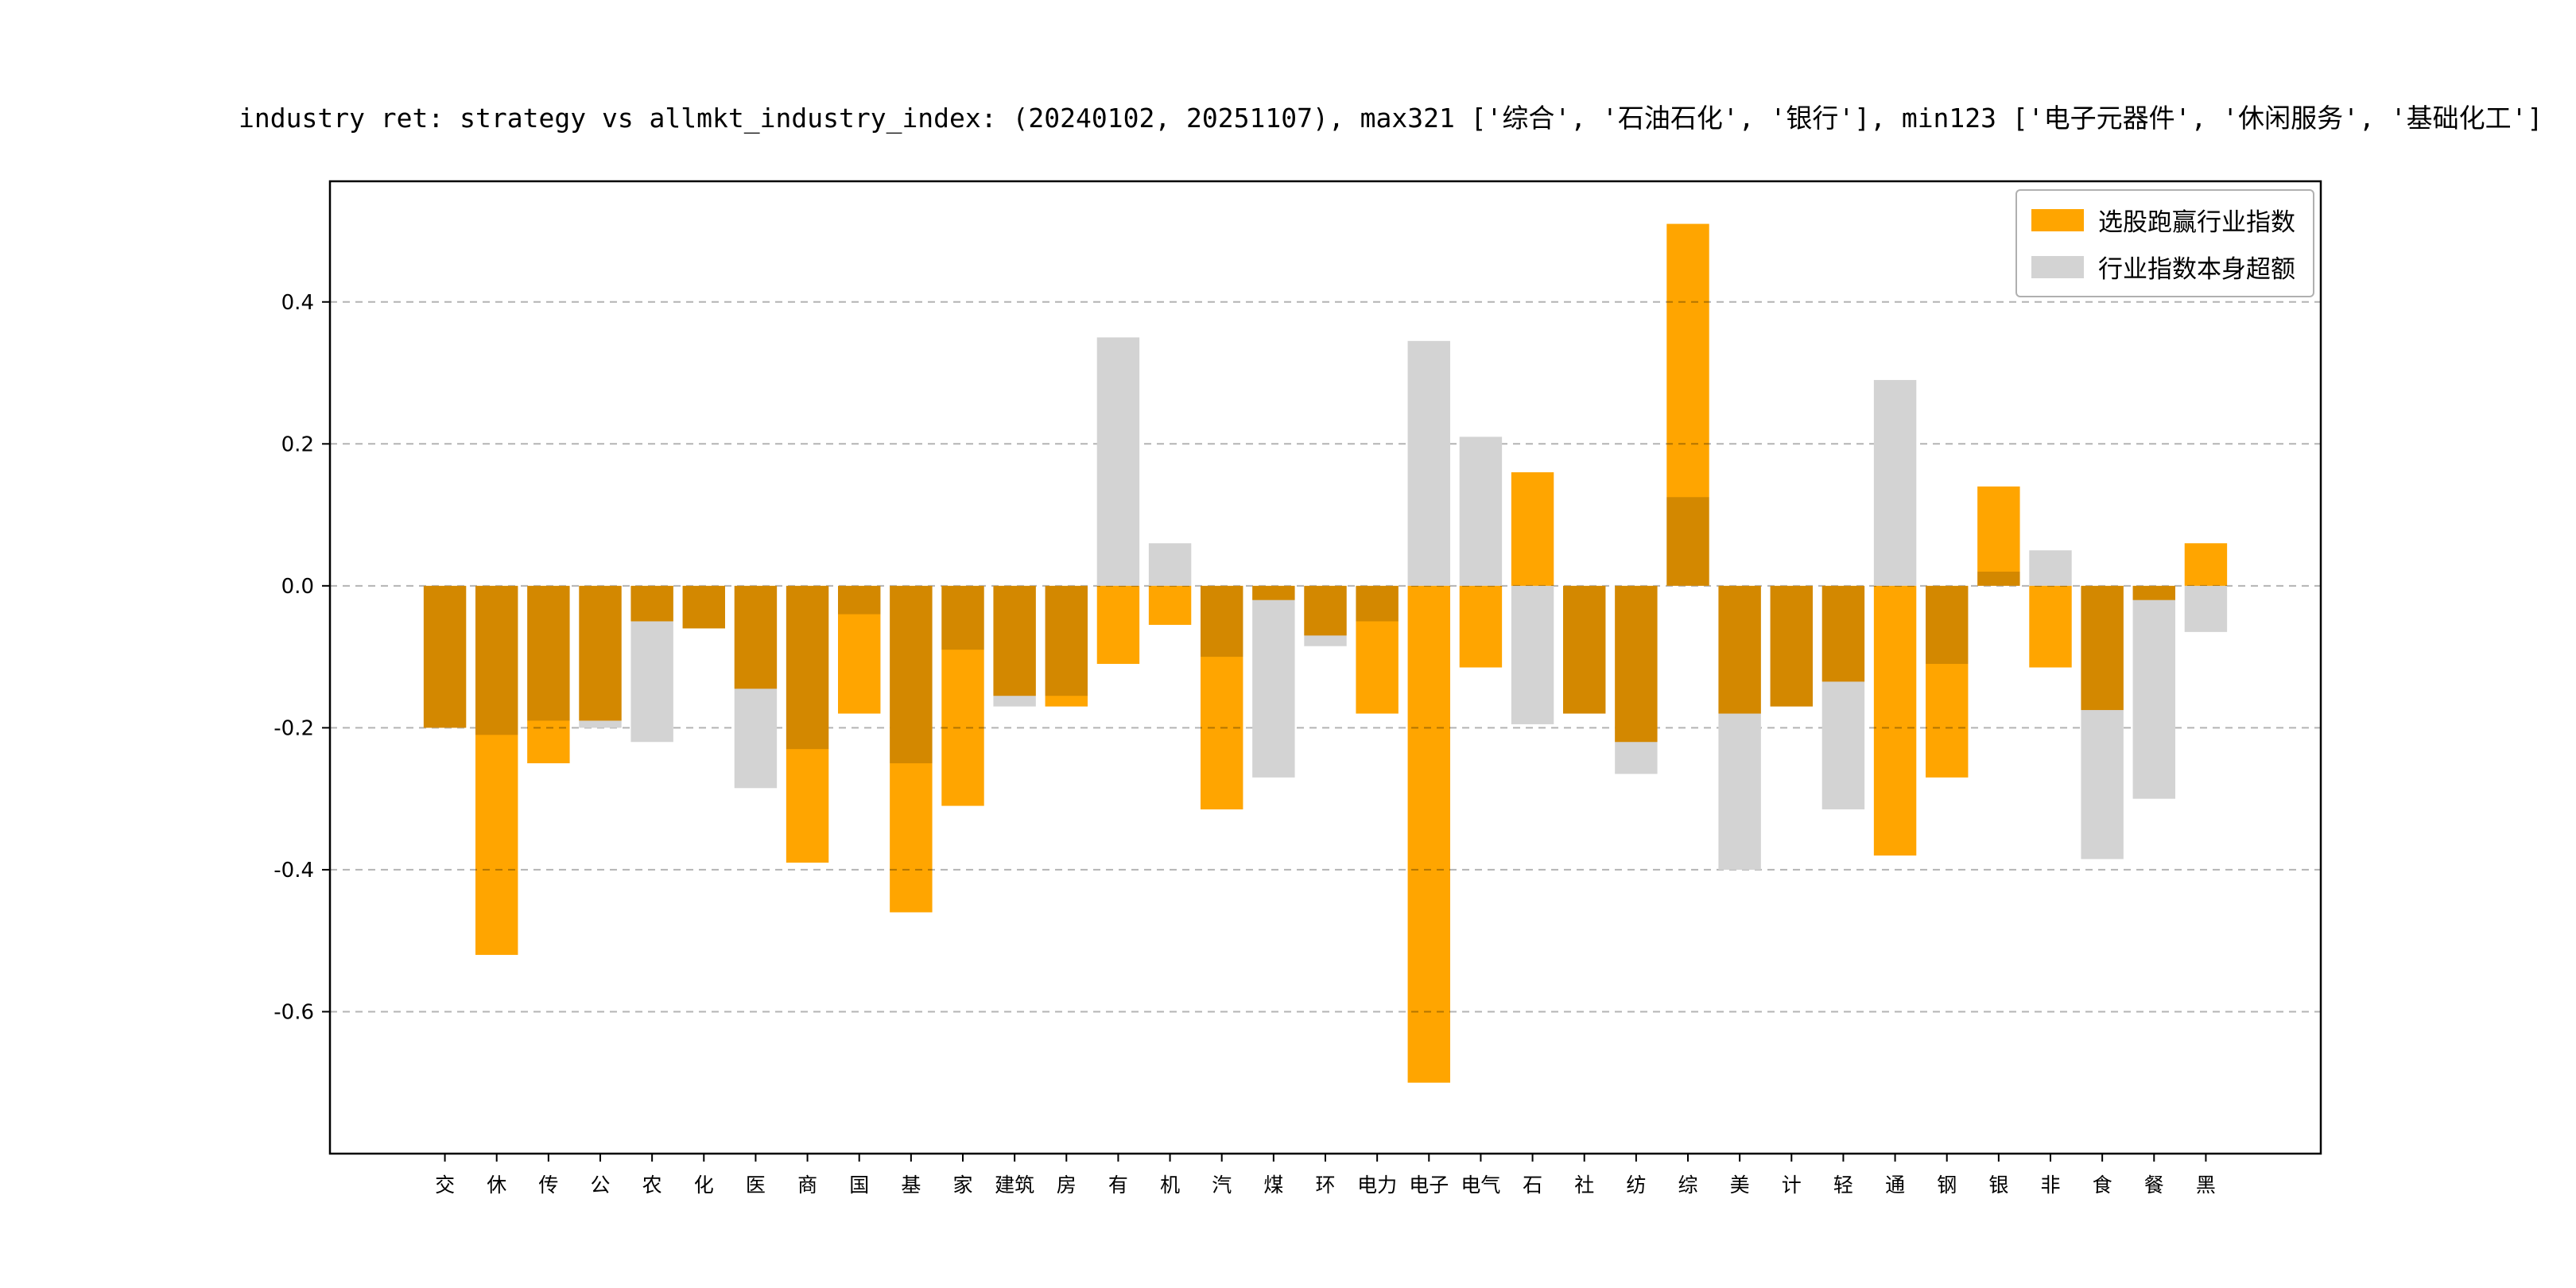  I want to click on x-tick-label: 黑, so click(2206, 1185).